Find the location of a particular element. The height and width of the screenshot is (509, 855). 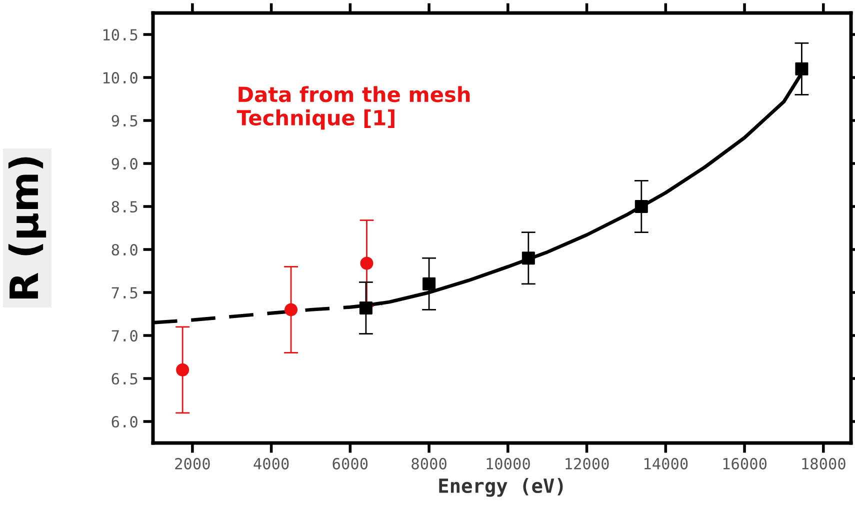

x-tick-label: 14000 is located at coordinates (666, 464).